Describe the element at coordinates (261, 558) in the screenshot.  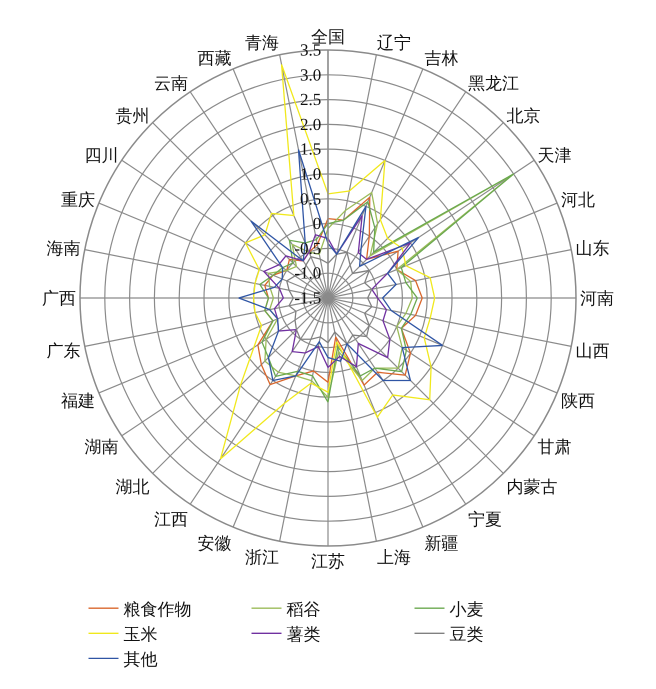
I see `spoke-label: 浙江` at that location.